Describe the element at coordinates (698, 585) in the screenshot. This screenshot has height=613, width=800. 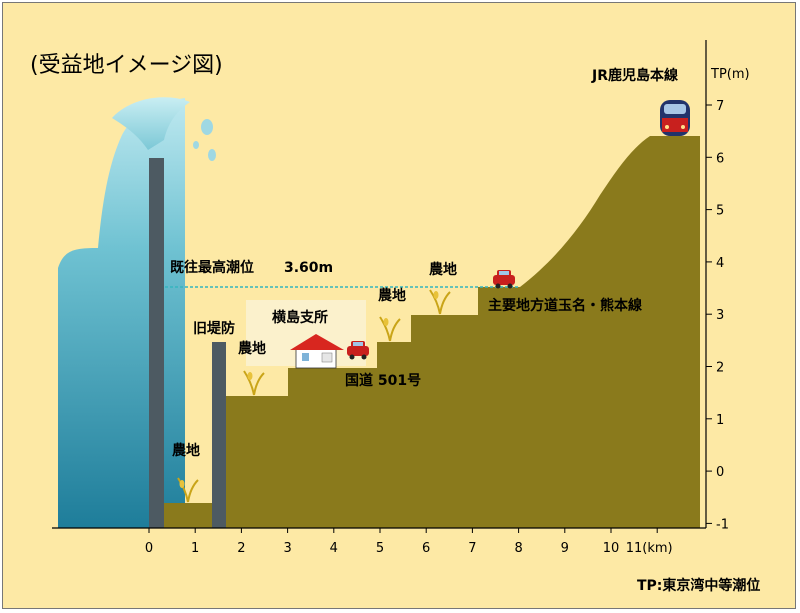
I see `footnote: TP:東京湾中等潮位` at that location.